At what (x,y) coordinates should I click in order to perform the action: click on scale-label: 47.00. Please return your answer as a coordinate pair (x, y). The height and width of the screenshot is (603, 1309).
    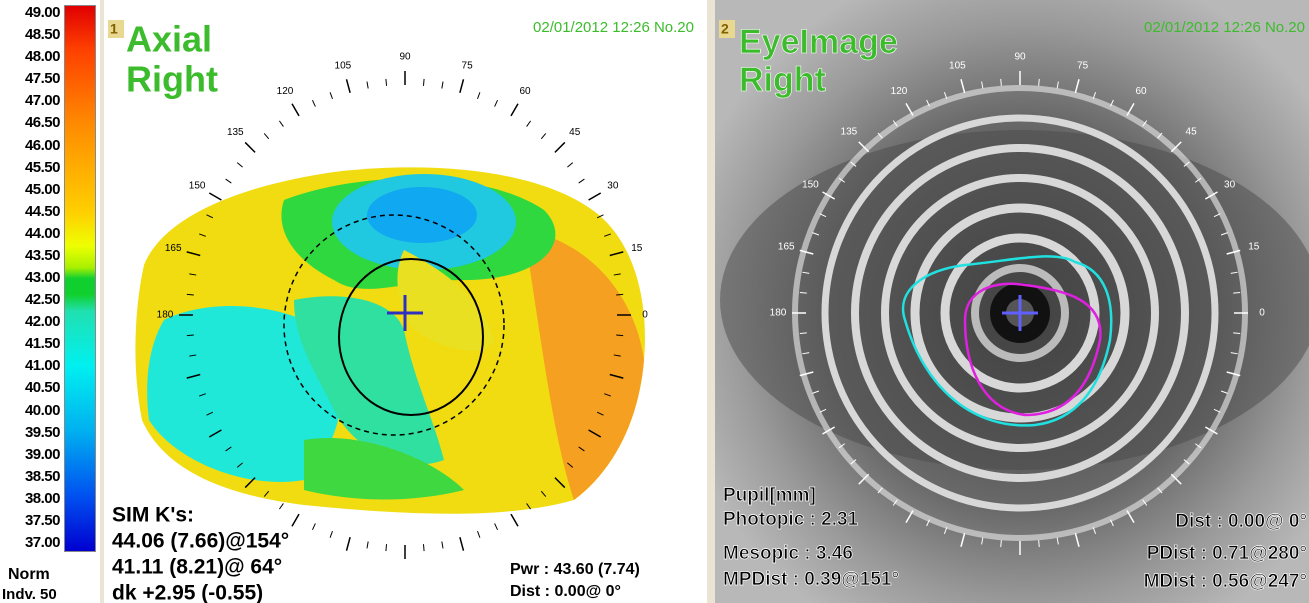
    Looking at the image, I should click on (42, 101).